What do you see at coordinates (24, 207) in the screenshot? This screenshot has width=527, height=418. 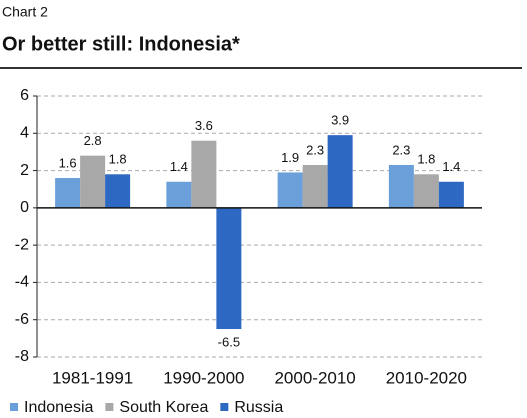 I see `y-tick-label: 0` at bounding box center [24, 207].